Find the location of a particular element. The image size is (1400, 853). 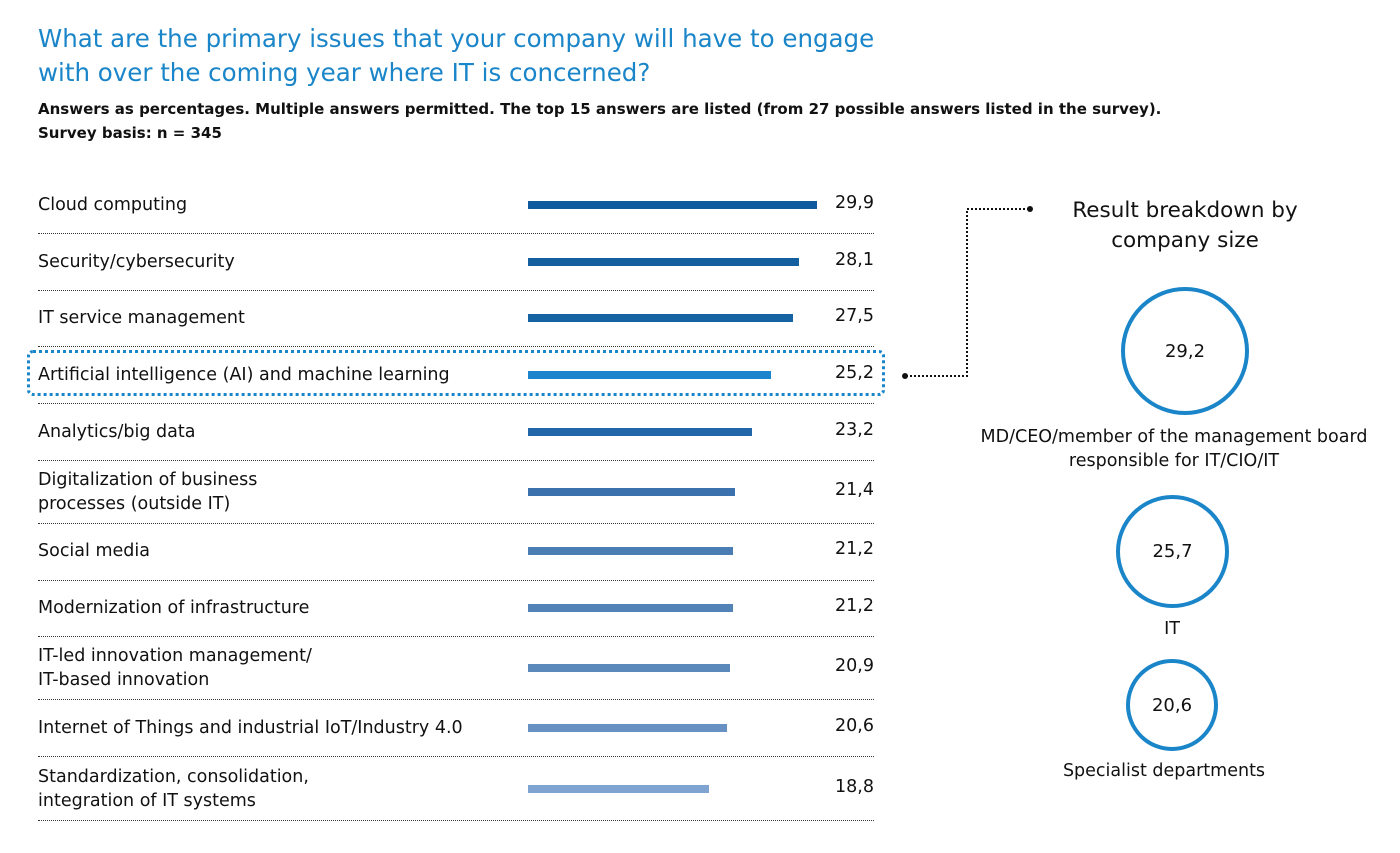

breakdown-label-line: responsible for IT/CIO/IT is located at coordinates (1174, 461).